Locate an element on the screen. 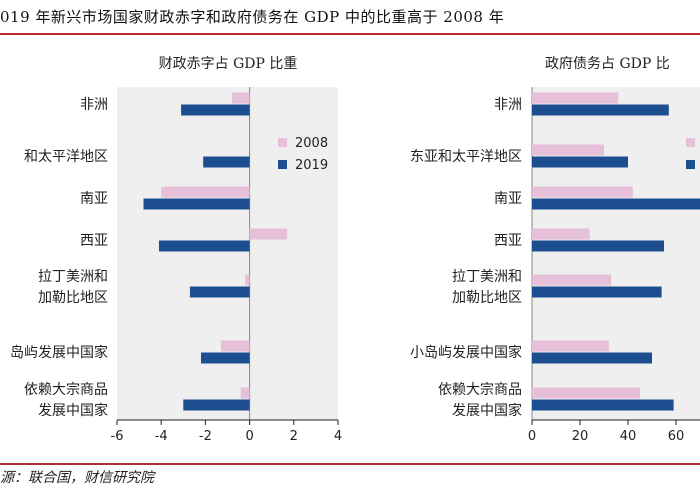  x-tick-label: 60 is located at coordinates (676, 436).